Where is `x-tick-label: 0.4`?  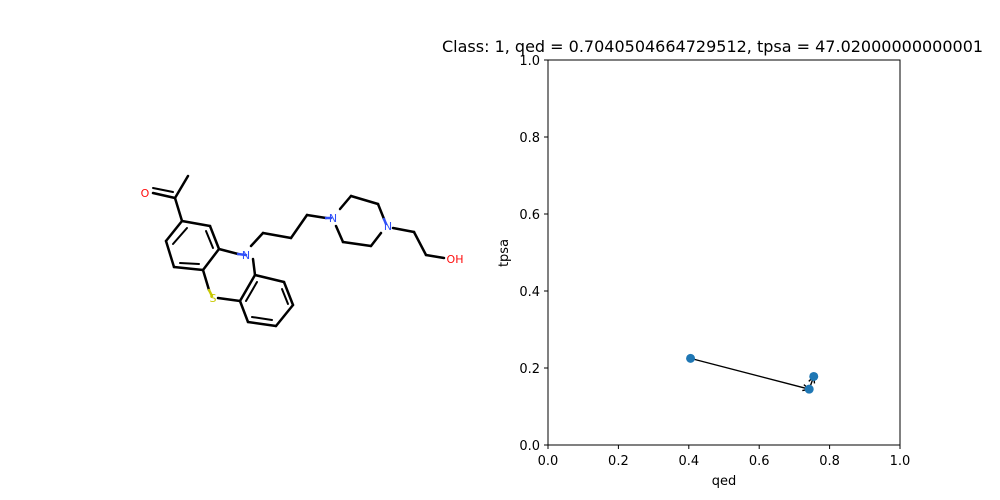 x-tick-label: 0.4 is located at coordinates (688, 461).